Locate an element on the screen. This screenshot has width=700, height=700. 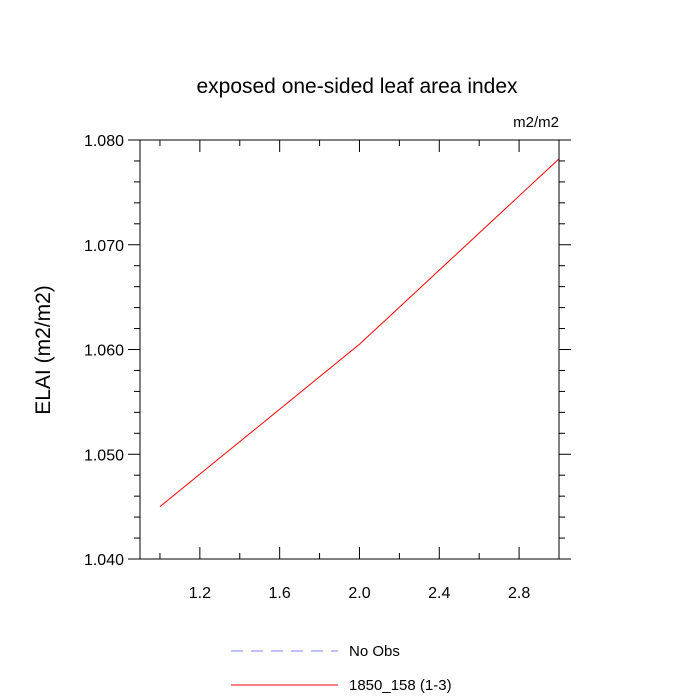
y-tick-label: 1.080 is located at coordinates (104, 141).